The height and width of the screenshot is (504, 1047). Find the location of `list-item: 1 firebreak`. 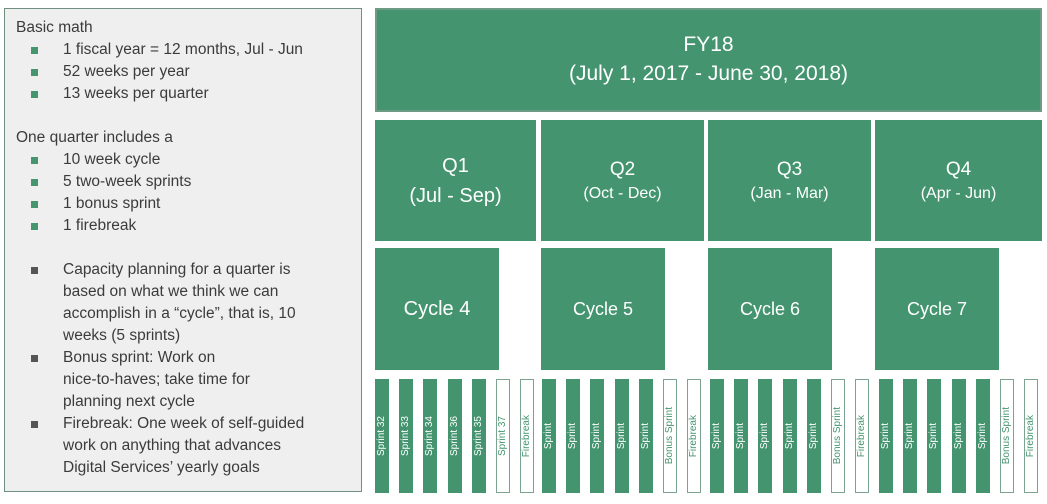

list-item: 1 firebreak is located at coordinates (98, 226).